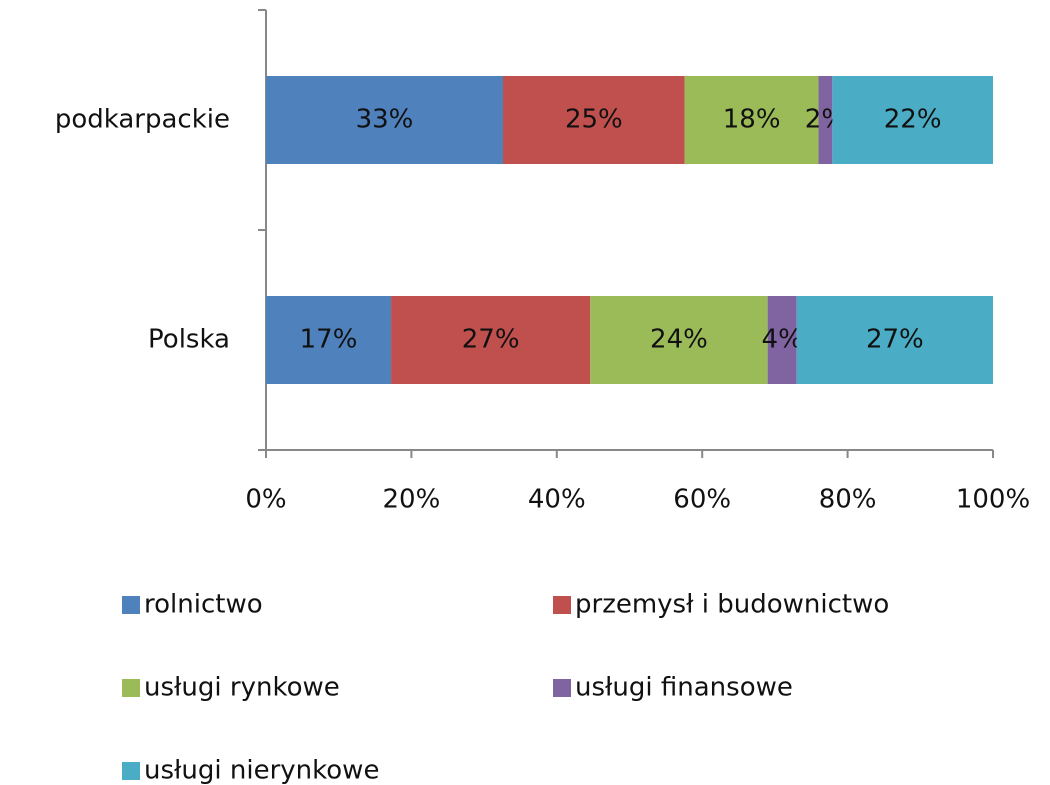 This screenshot has height=785, width=1050. I want to click on data-label: 22%, so click(913, 120).